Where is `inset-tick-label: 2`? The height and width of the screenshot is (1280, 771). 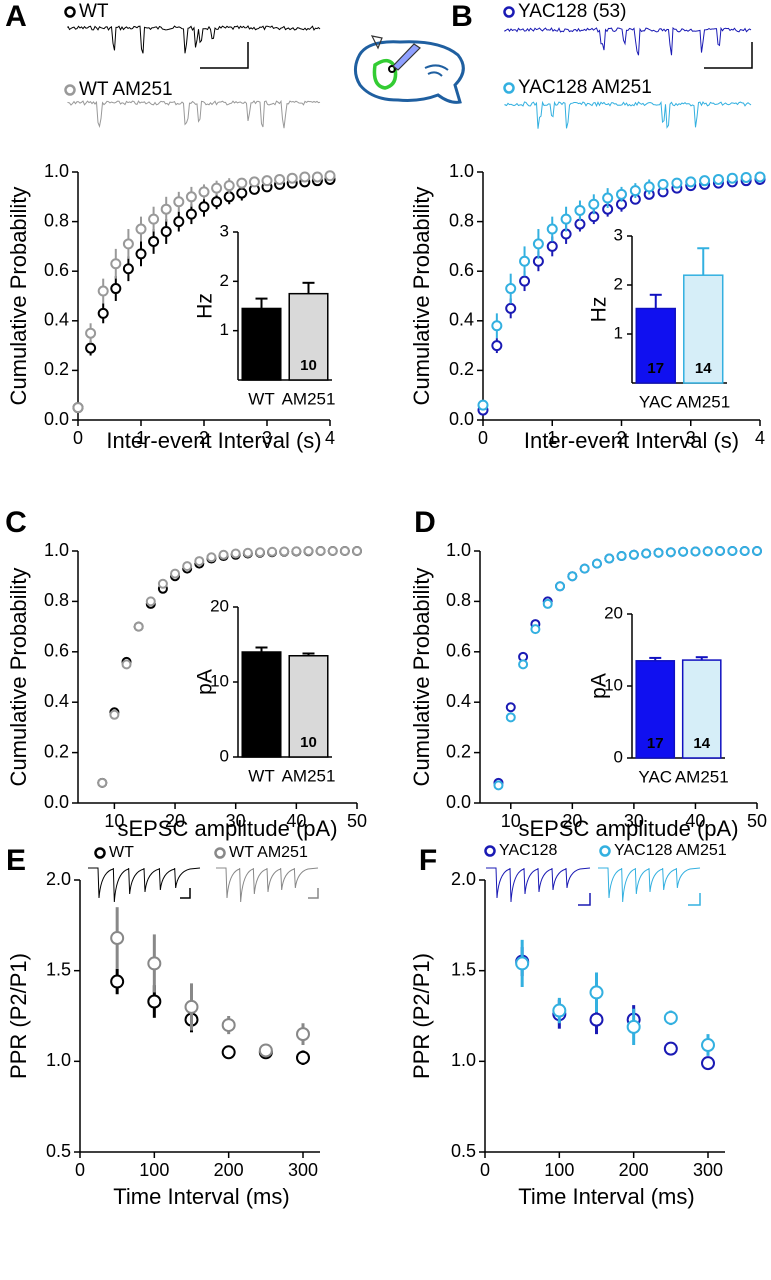 inset-tick-label: 2 is located at coordinates (618, 283).